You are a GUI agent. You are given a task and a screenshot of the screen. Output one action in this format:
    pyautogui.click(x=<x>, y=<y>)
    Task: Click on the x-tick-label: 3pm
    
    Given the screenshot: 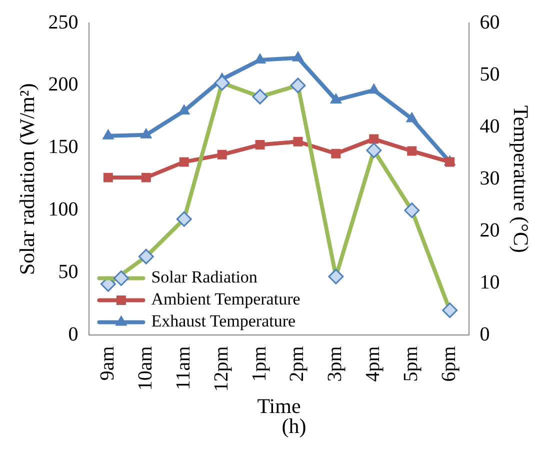 What is the action you would take?
    pyautogui.click(x=335, y=364)
    